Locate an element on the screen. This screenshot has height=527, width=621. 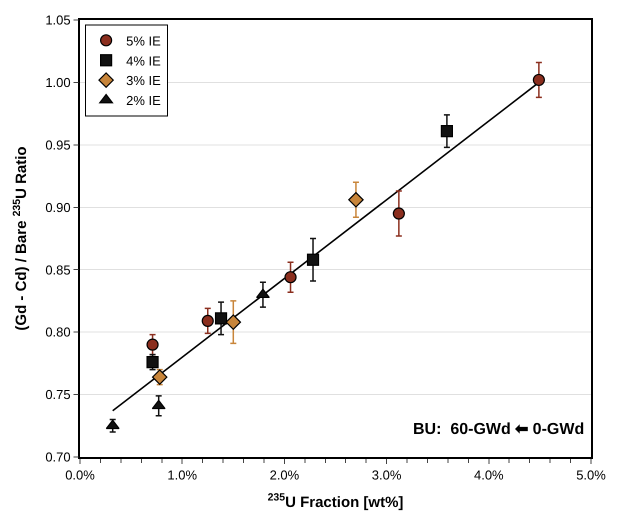
y-tick-label: 0.95 is located at coordinates (58, 144).